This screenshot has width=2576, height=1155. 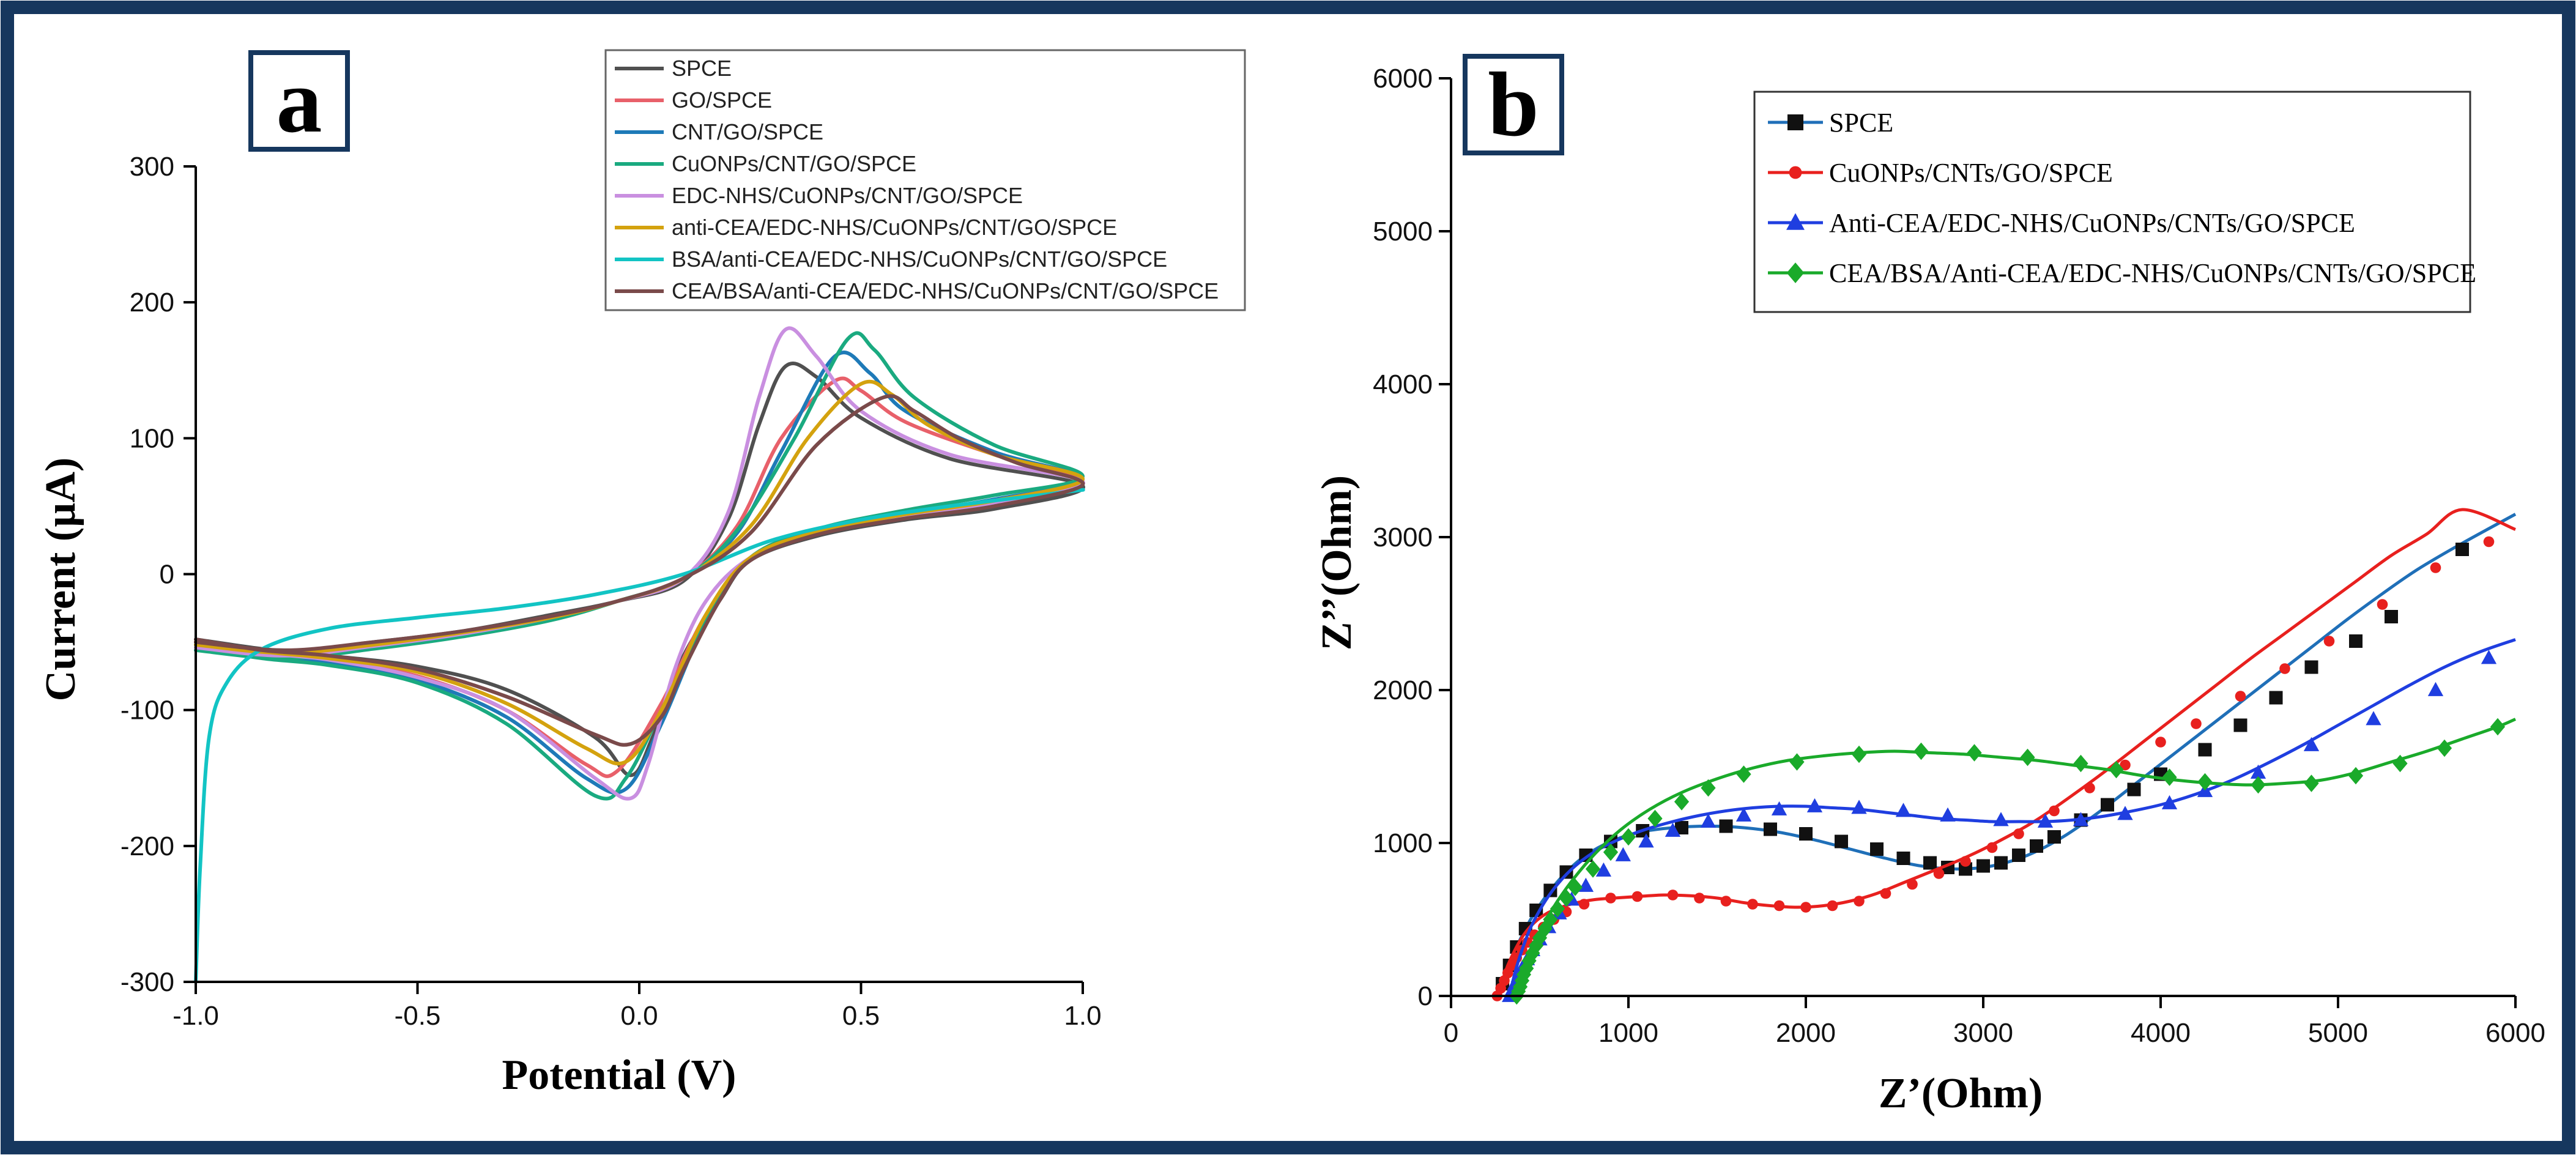 I want to click on panel-b-label-box, so click(x=1513, y=104).